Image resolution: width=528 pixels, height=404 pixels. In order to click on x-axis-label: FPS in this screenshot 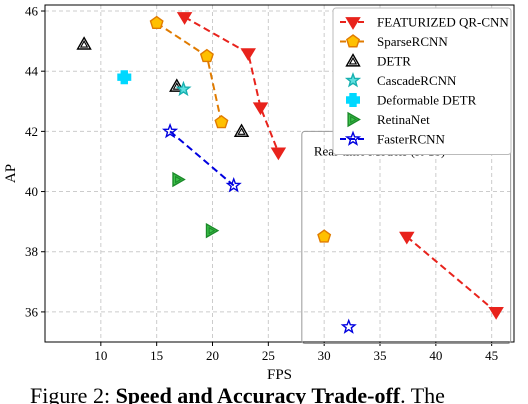, I will do `click(279, 375)`.